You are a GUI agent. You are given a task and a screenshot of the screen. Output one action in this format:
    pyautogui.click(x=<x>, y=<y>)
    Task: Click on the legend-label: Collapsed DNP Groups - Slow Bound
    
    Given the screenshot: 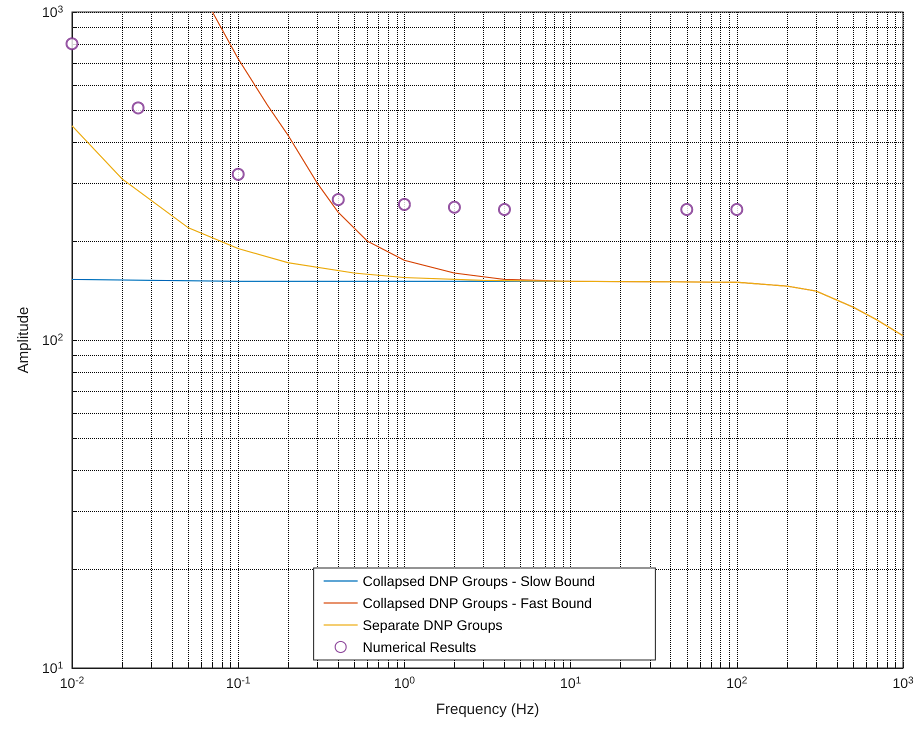 What is the action you would take?
    pyautogui.click(x=479, y=581)
    